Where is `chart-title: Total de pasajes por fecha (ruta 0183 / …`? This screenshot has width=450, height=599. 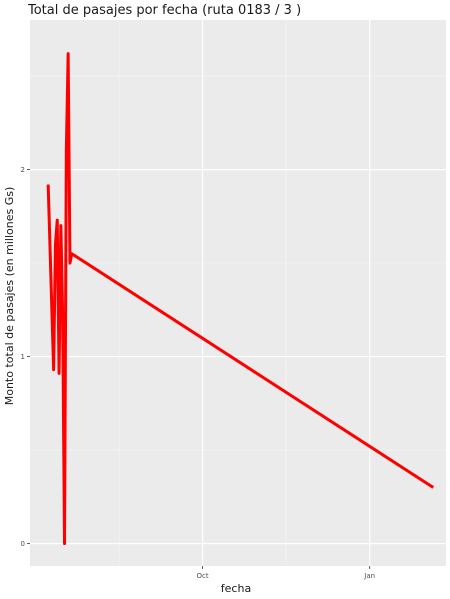 chart-title: Total de pasajes por fecha (ruta 0183 / … is located at coordinates (164, 10).